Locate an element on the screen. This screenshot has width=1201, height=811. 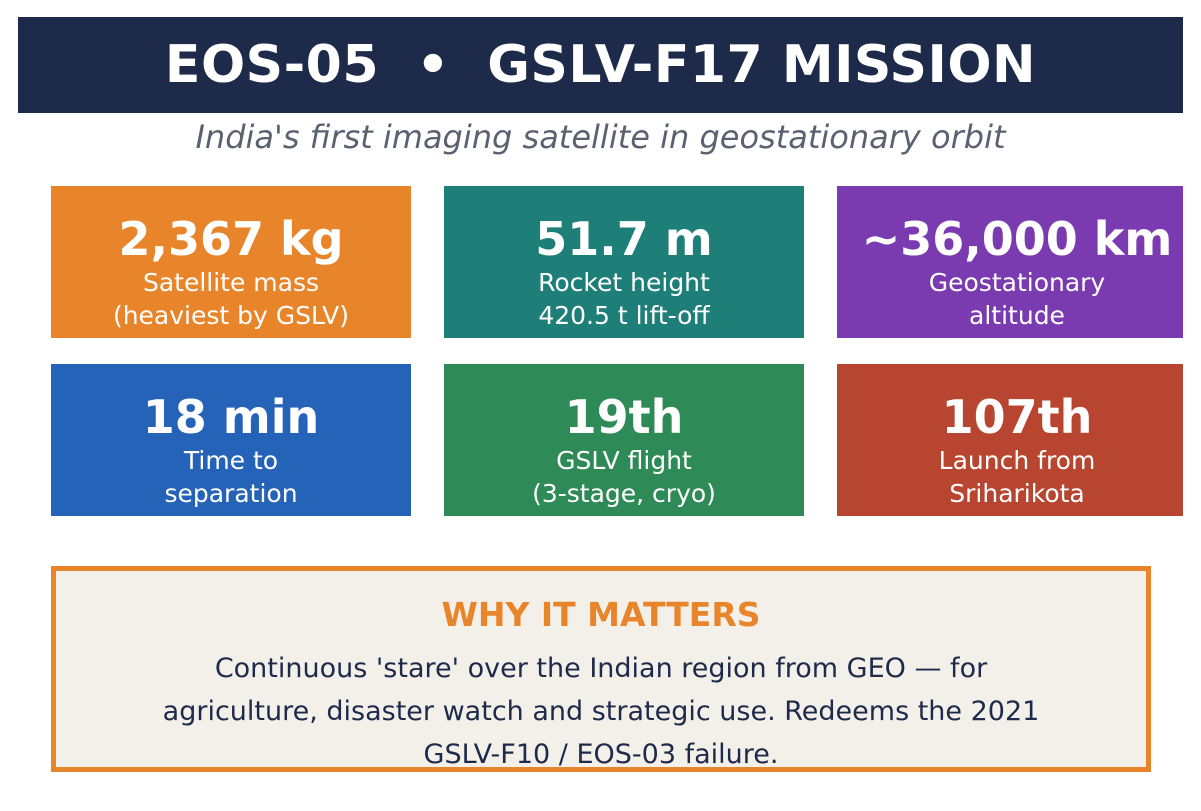
stat-label: Launch from Sriharikota is located at coordinates (1017, 477).